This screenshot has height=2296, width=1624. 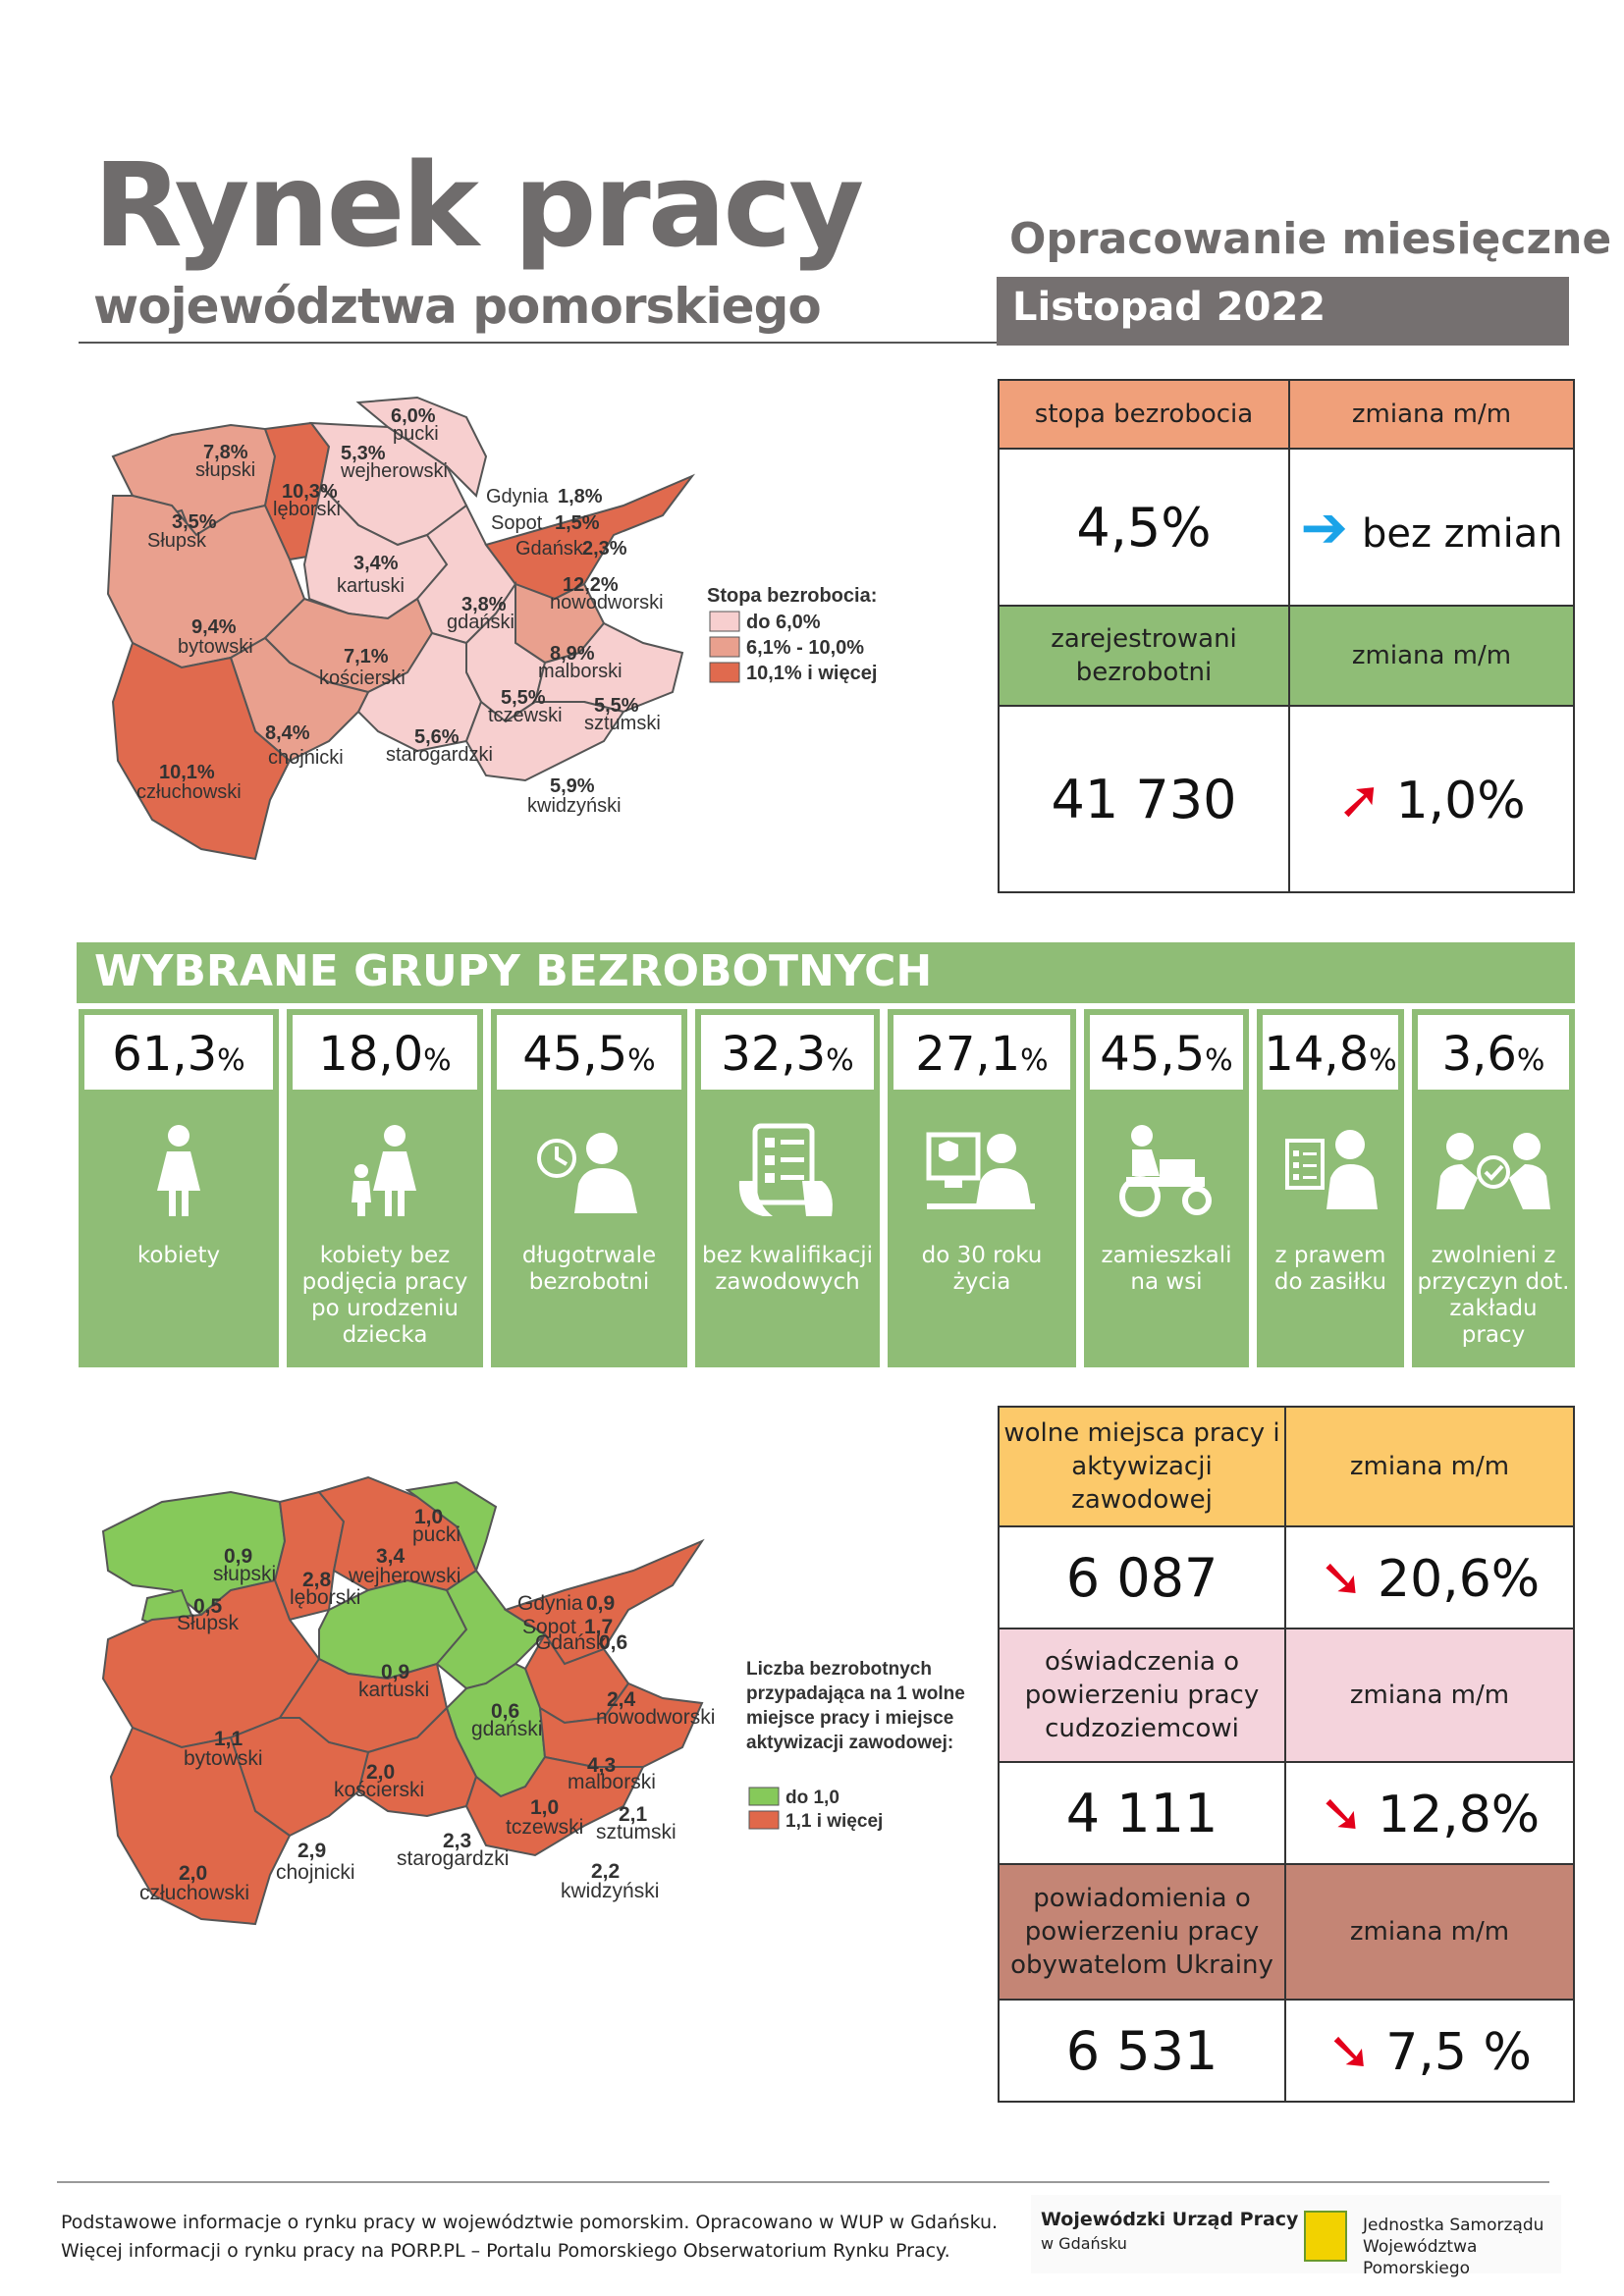 I want to click on map2-label-gdanski-value: 0,6, so click(x=505, y=1711).